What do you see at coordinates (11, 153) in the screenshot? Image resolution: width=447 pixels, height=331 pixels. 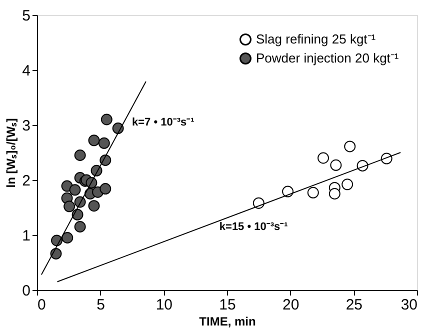 I see `y-axis-title: ln [Wₛ]₀/[Wₛ]` at bounding box center [11, 153].